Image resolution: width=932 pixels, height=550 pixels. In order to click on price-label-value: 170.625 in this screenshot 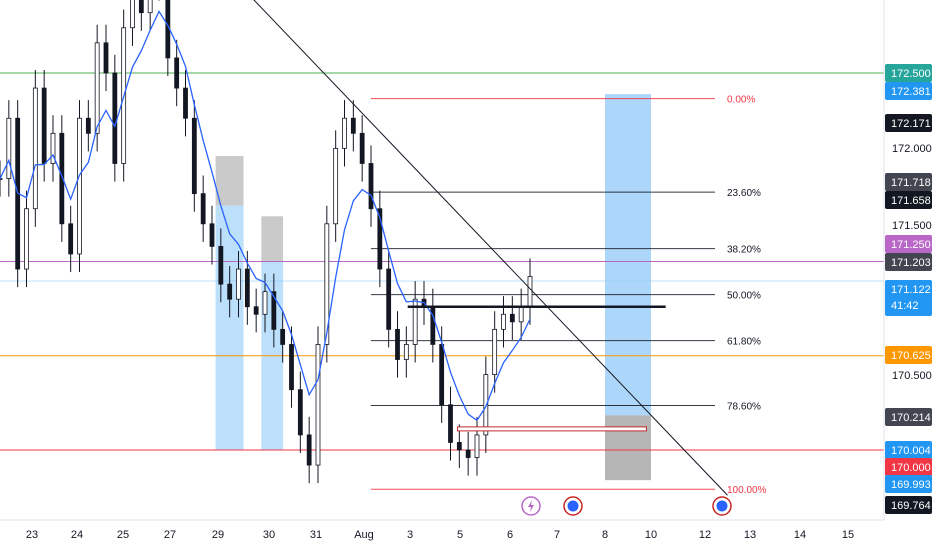, I will do `click(911, 356)`.